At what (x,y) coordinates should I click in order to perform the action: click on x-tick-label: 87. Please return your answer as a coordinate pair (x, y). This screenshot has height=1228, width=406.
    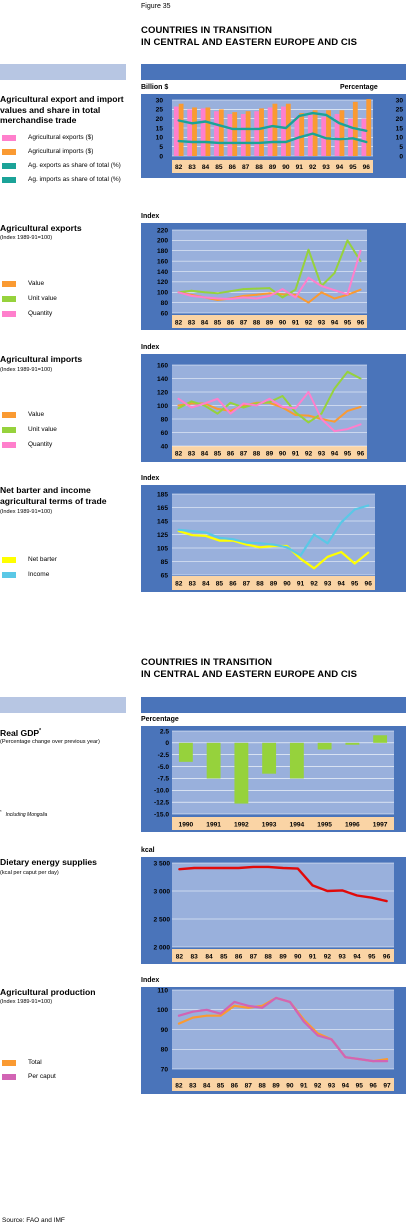
    Looking at the image, I should click on (247, 584).